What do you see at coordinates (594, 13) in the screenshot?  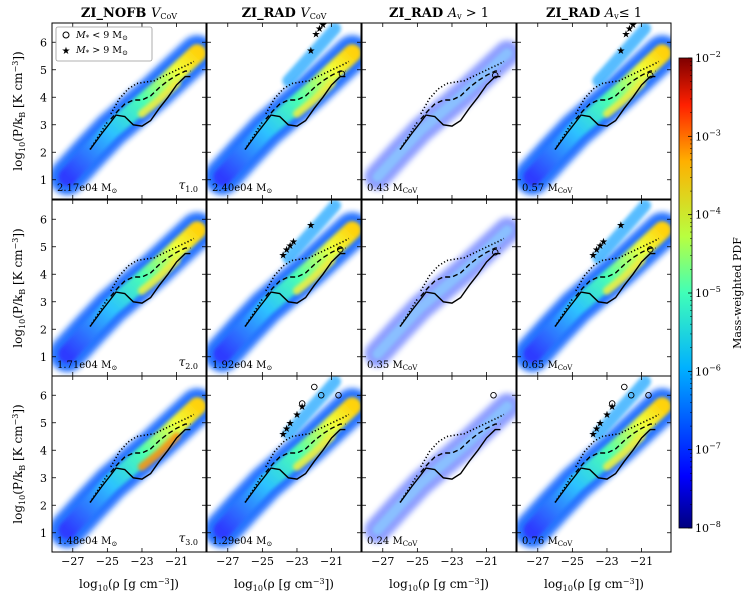 I see `column-title-zi-rad-av-le1: ZI_RAD Av≤ 1` at bounding box center [594, 13].